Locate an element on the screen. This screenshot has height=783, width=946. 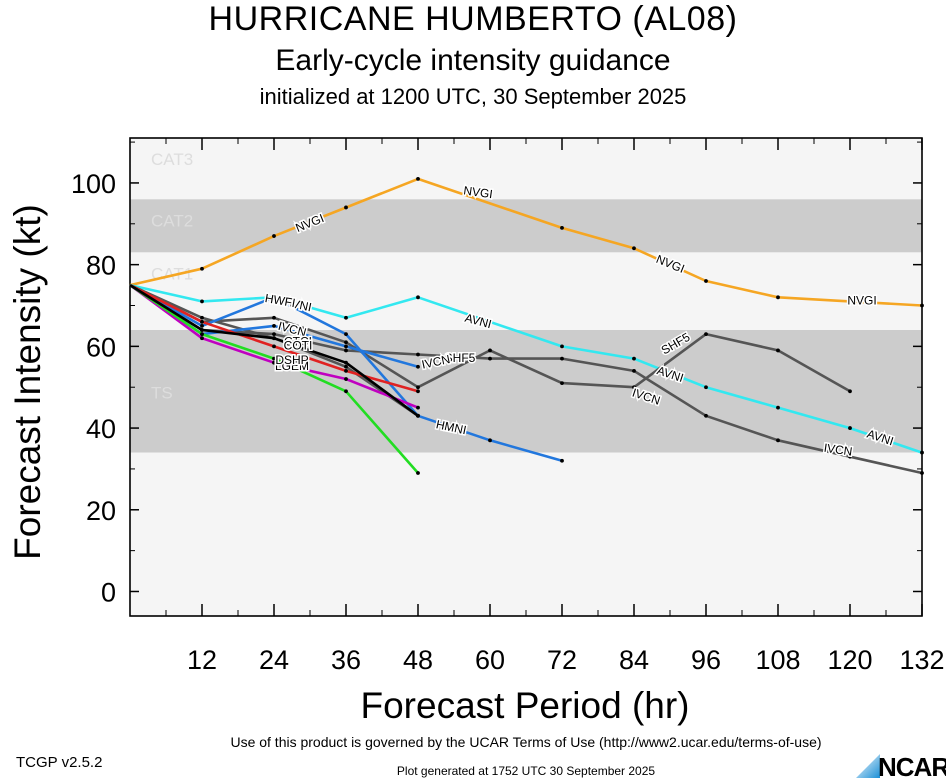
series-label-coti: COTI is located at coordinates (298, 346).